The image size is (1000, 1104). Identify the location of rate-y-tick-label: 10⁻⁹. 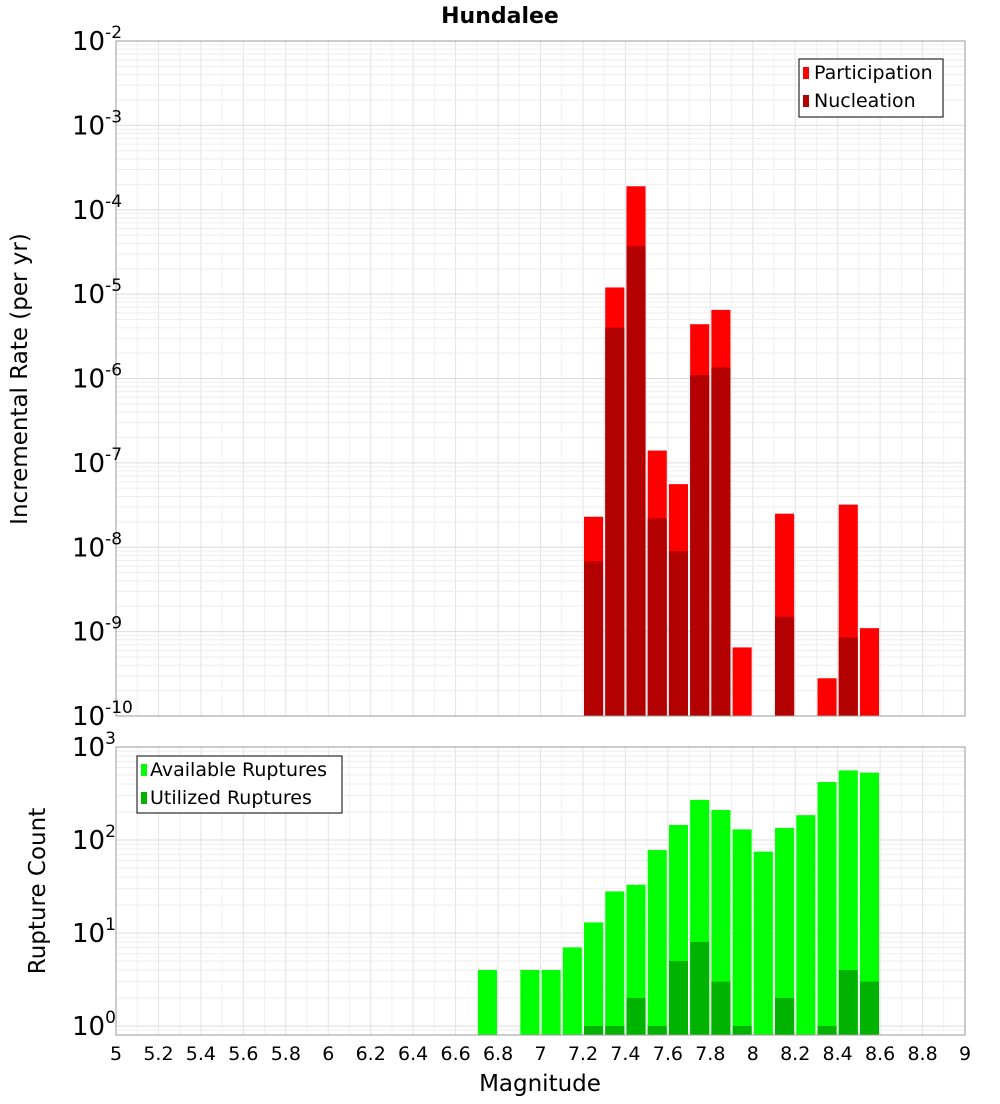
(97, 631).